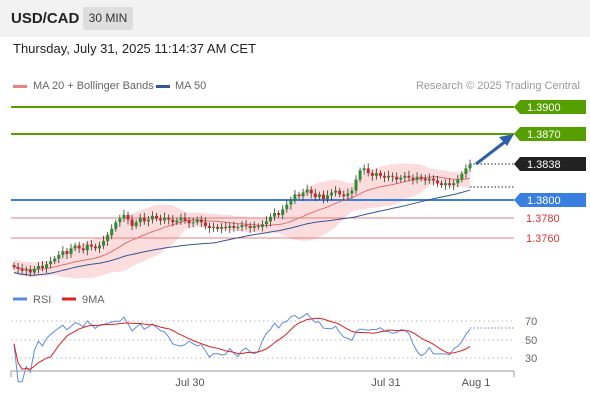 This screenshot has height=400, width=590. What do you see at coordinates (531, 341) in the screenshot?
I see `rsi-level-label-50: 50` at bounding box center [531, 341].